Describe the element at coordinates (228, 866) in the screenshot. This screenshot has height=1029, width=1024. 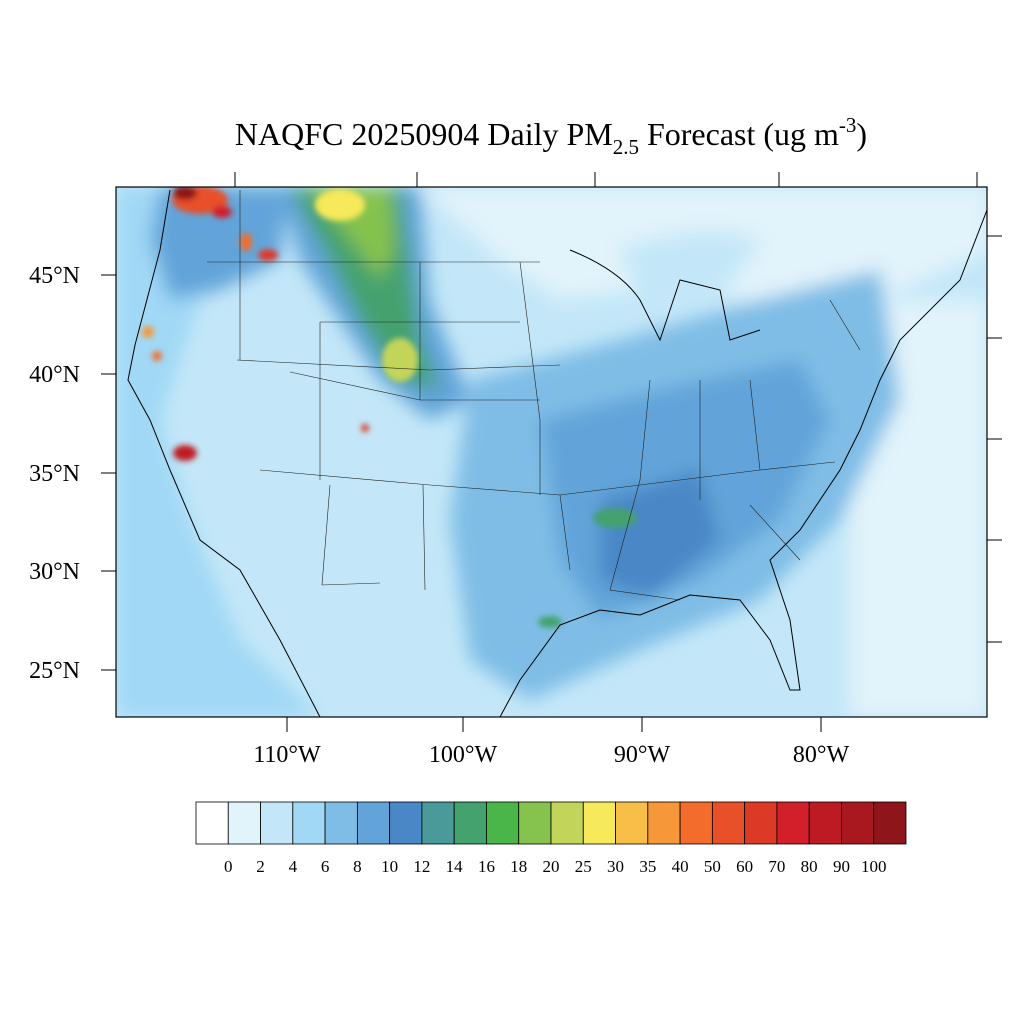
I see `colorbar-label: 0` at that location.